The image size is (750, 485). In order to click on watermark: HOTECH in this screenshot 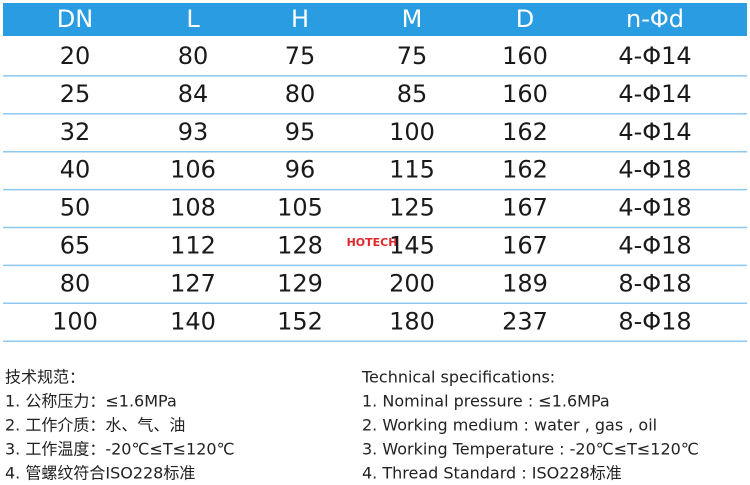, I will do `click(372, 242)`.